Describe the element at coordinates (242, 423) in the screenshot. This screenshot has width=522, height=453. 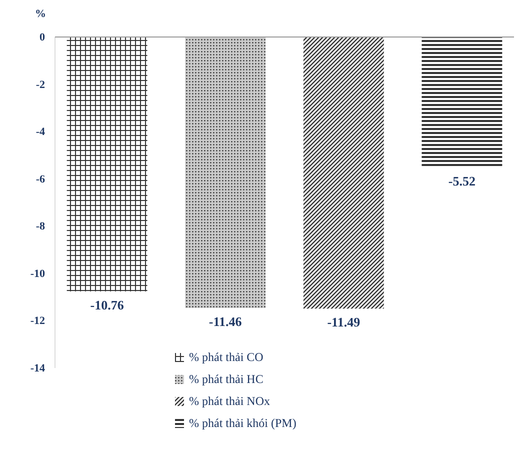
I see `legend-label: % phát thải khói (PM)` at that location.